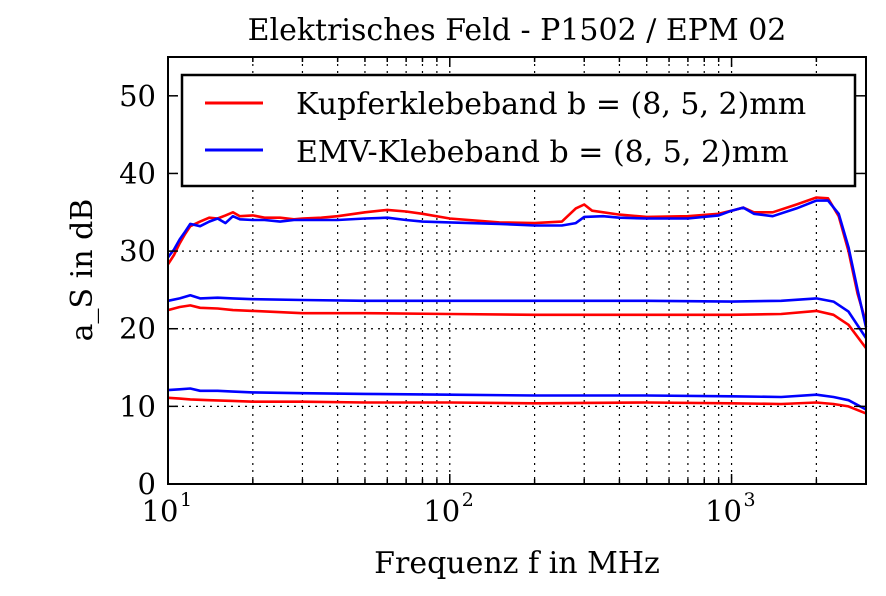 This screenshot has height=596, width=886. Describe the element at coordinates (468, 500) in the screenshot. I see `x-tick-label-exponent: 2` at that location.